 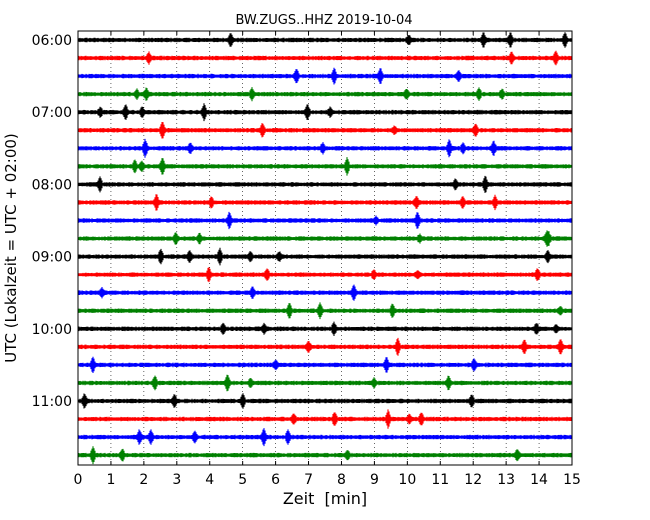 What do you see at coordinates (11, 248) in the screenshot?
I see `y-axis-label: UTC (Lokalzeit = UTC + 02:00)` at bounding box center [11, 248].